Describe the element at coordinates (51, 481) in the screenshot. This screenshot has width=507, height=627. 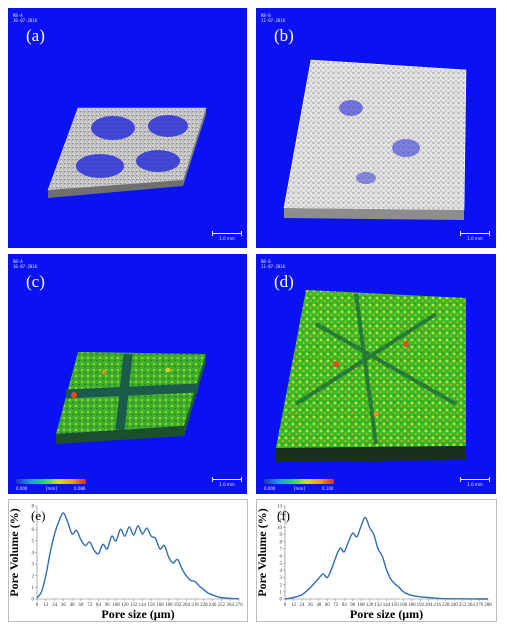
I see `panel-c-colorbar` at that location.